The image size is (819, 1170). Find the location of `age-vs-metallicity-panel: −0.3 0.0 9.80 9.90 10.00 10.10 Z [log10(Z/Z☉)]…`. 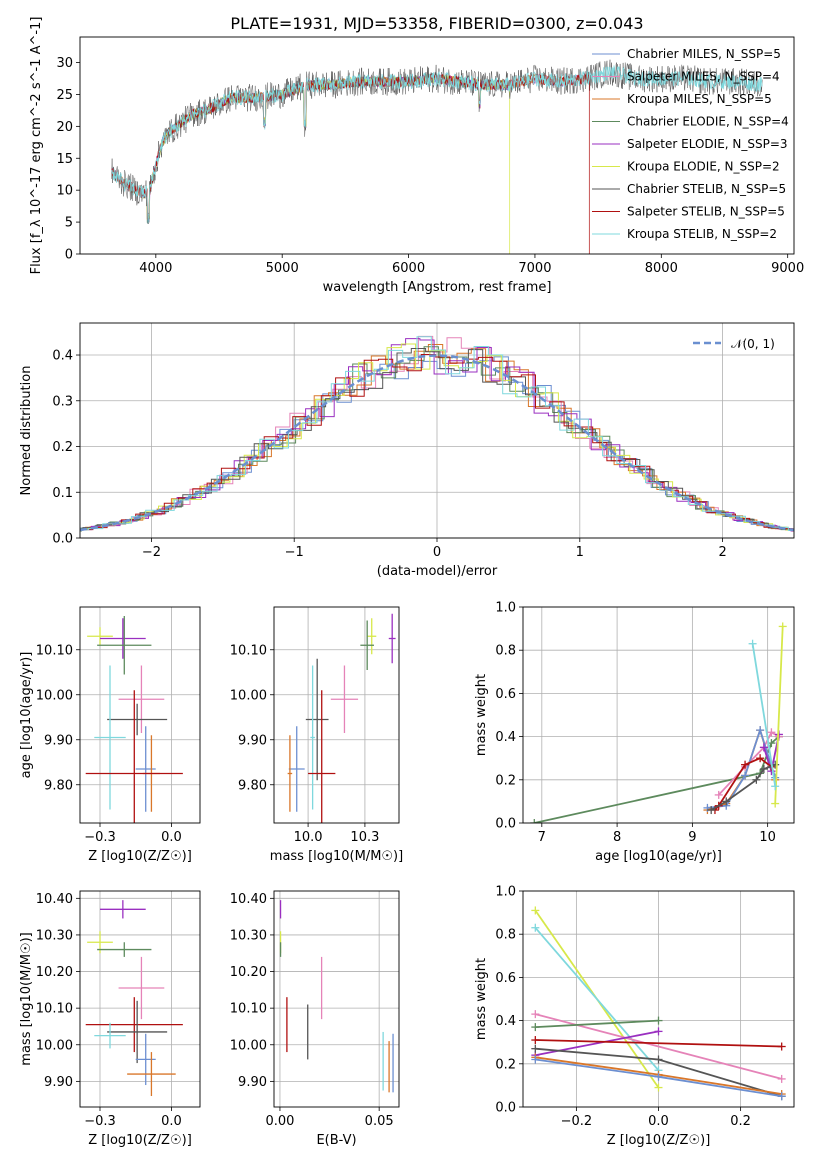

age-vs-metallicity-panel: −0.3 0.0 9.80 9.90 10.00 10.10 Z [log10(Z/Z☉)]… is located at coordinates (110, 735).